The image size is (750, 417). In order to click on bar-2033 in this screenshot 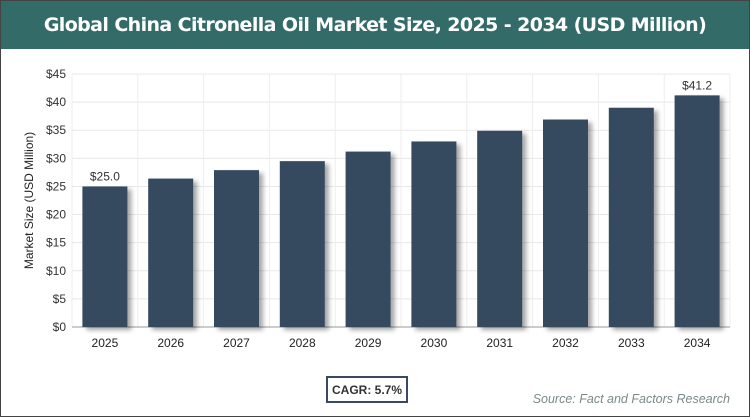, I will do `click(631, 217)`.